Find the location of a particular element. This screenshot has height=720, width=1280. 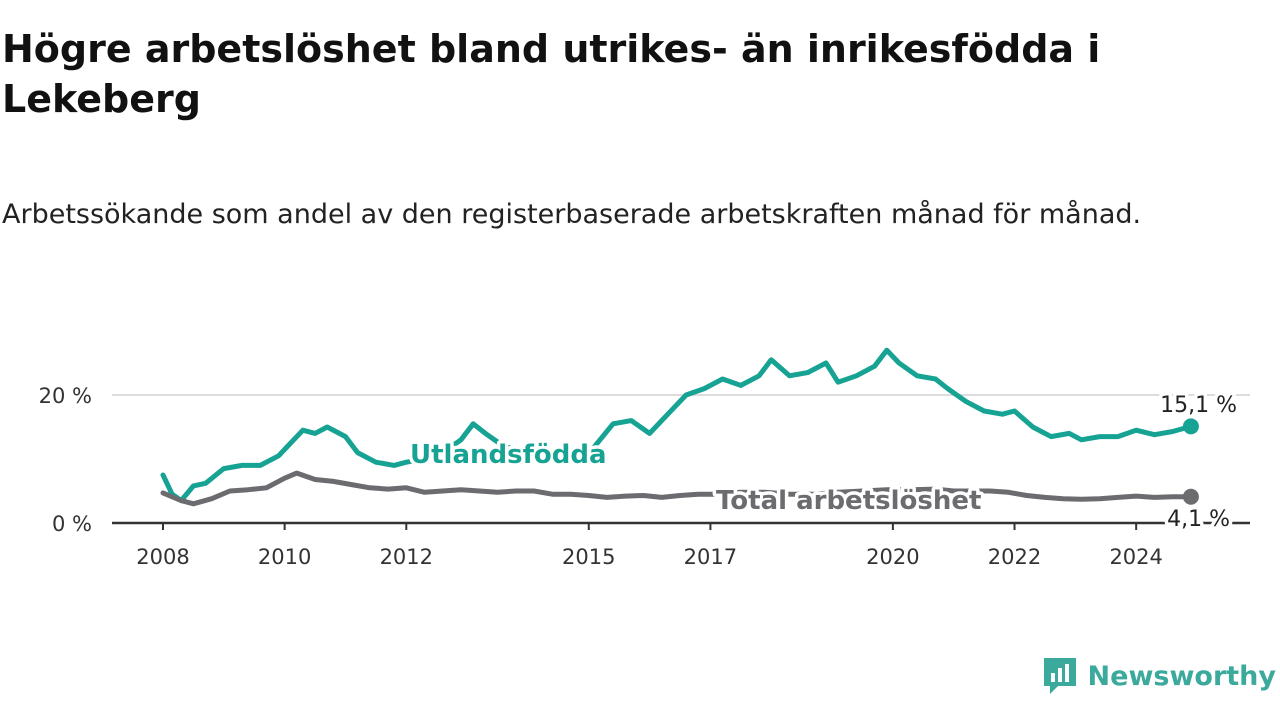

newsworthy-logo-icon is located at coordinates (1059, 676).